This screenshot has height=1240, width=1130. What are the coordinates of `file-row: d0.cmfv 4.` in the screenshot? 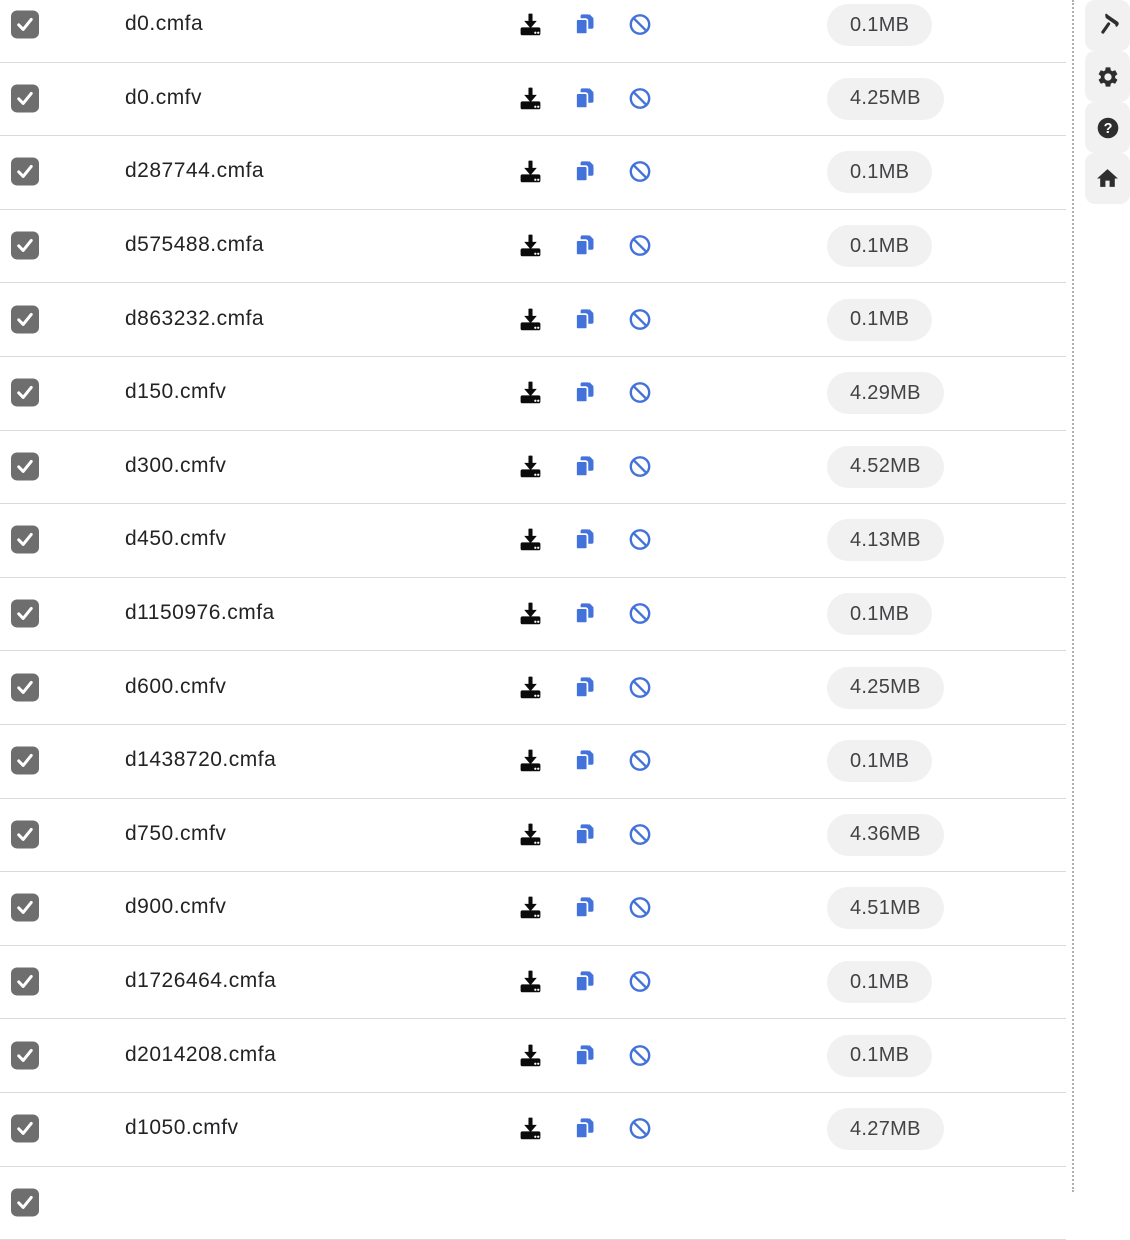 It's located at (533, 100).